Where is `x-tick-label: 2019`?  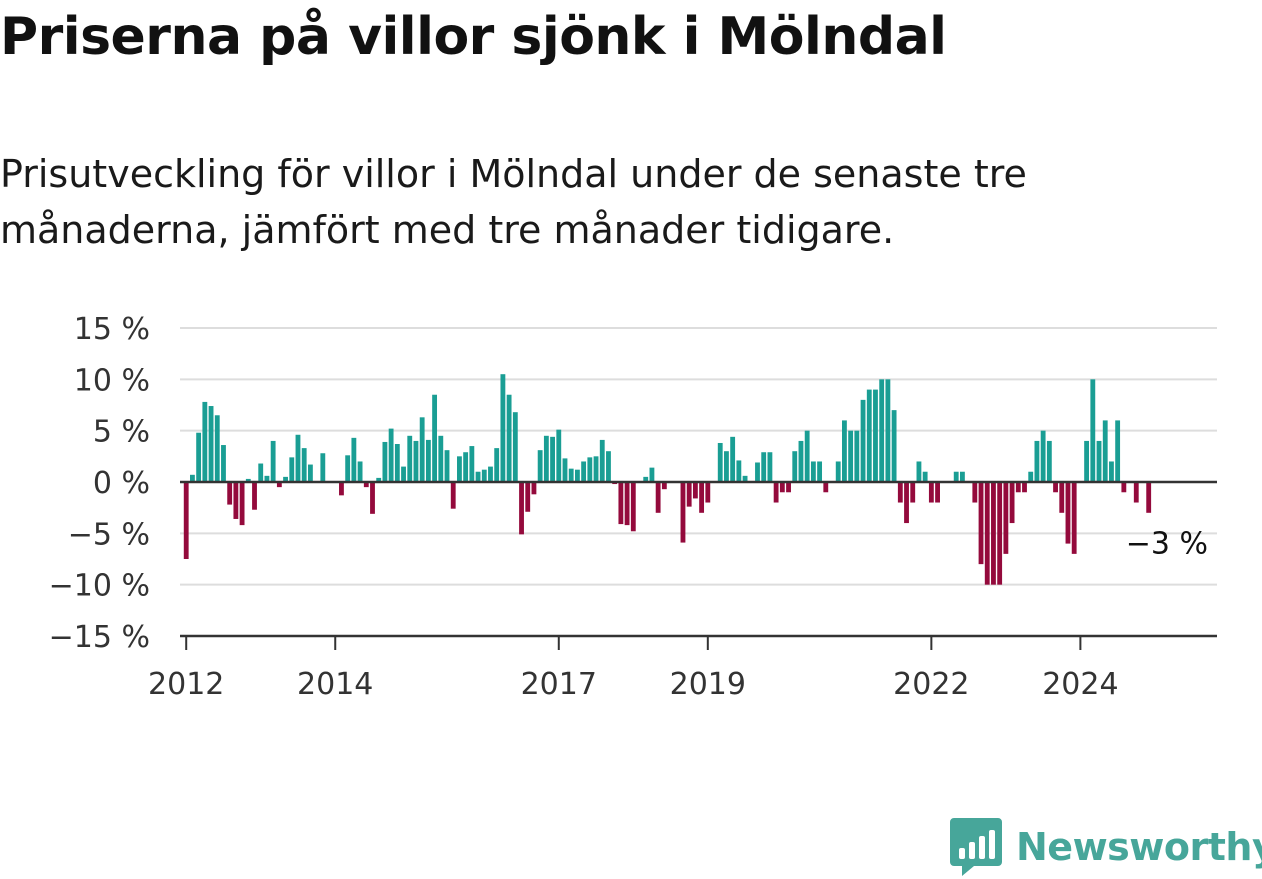
x-tick-label: 2019 is located at coordinates (708, 683).